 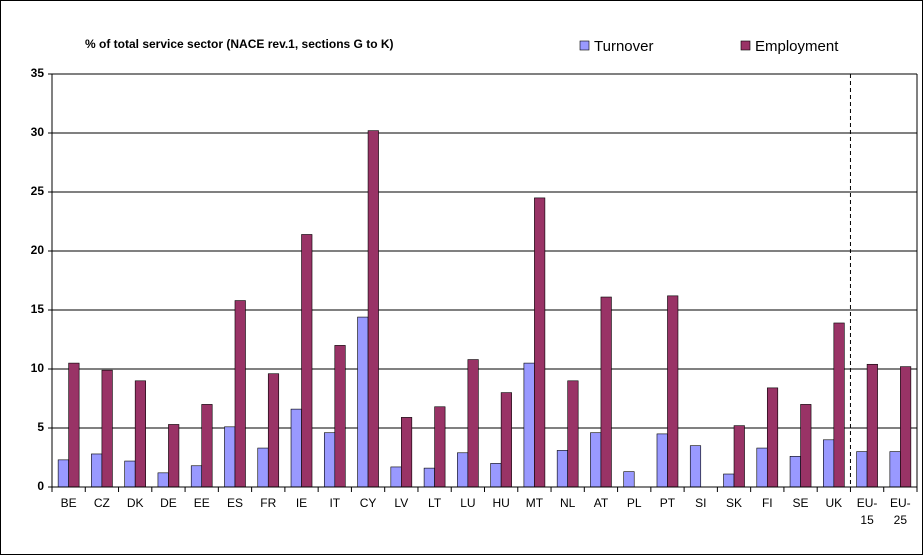 What do you see at coordinates (501, 503) in the screenshot?
I see `x-tick-label: HU` at bounding box center [501, 503].